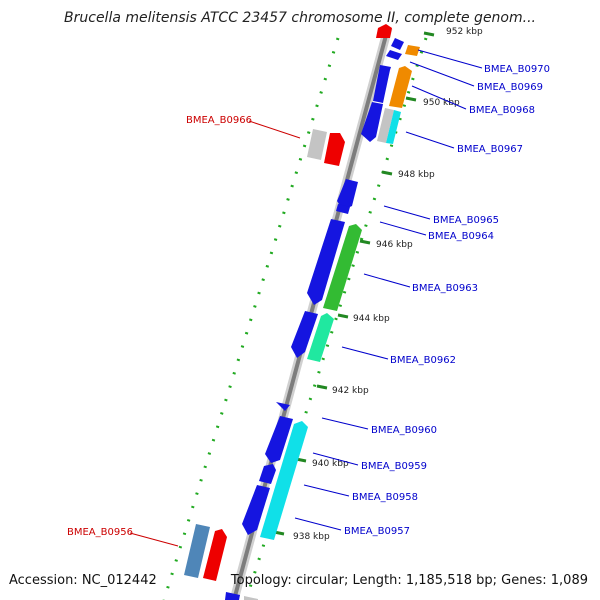 The image size is (600, 600). Describe the element at coordinates (311, 537) in the screenshot. I see `tick-label: 938 kbp` at that location.